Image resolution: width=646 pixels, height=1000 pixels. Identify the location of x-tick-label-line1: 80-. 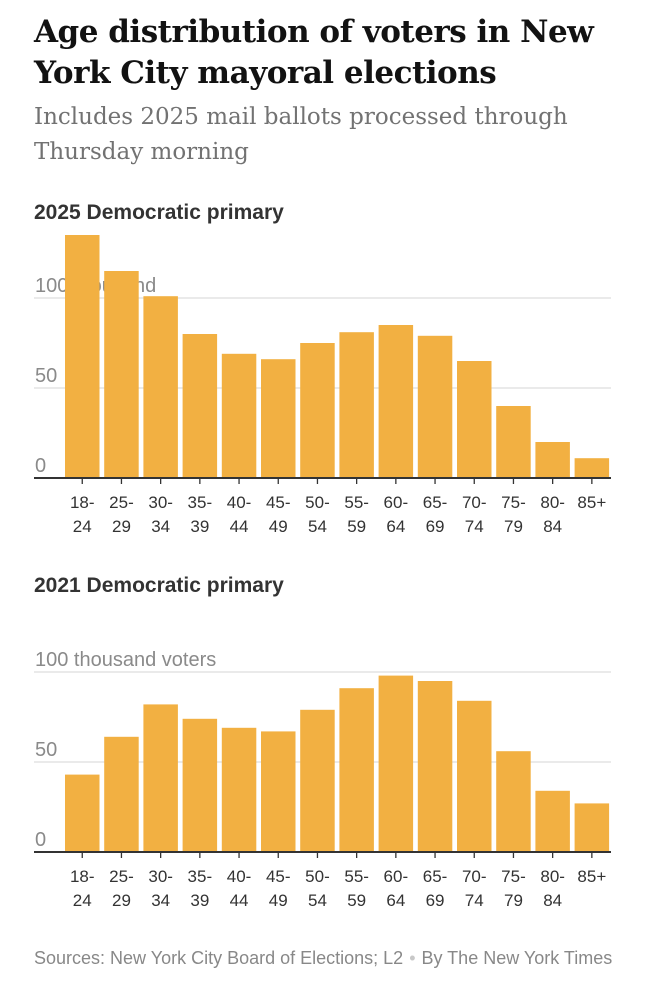
(552, 502).